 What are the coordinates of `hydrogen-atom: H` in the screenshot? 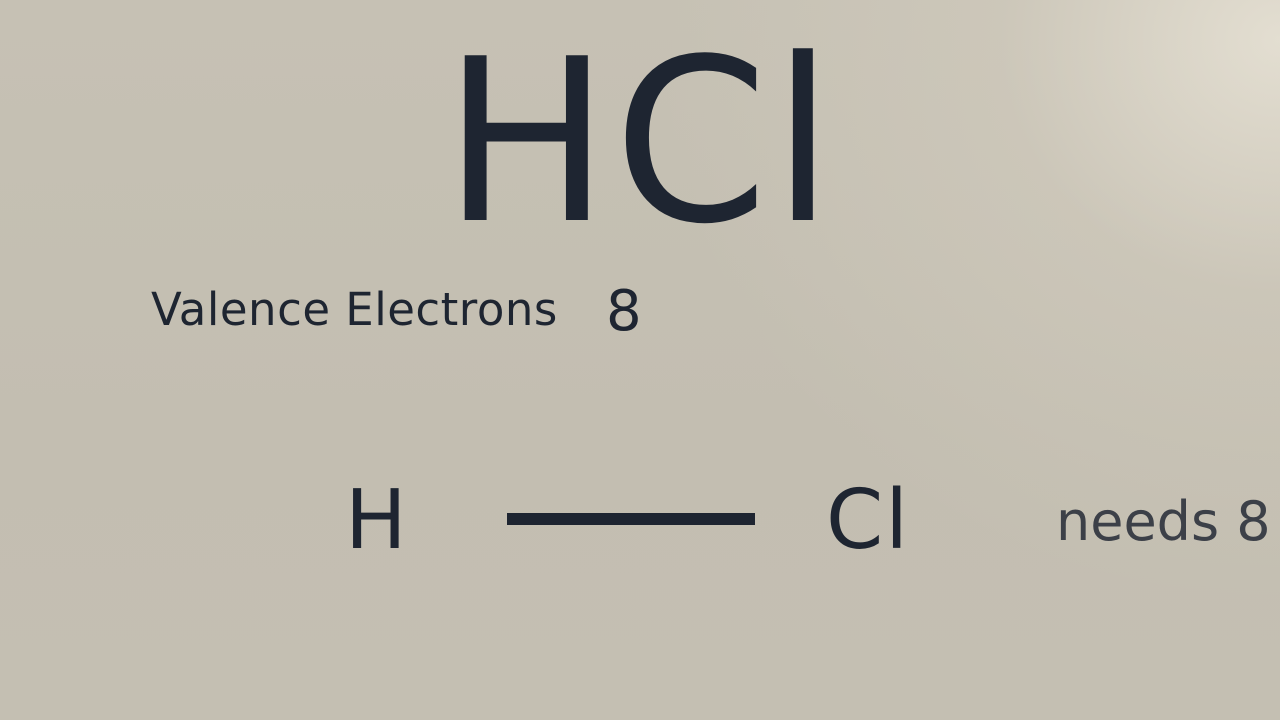 It's located at (376, 520).